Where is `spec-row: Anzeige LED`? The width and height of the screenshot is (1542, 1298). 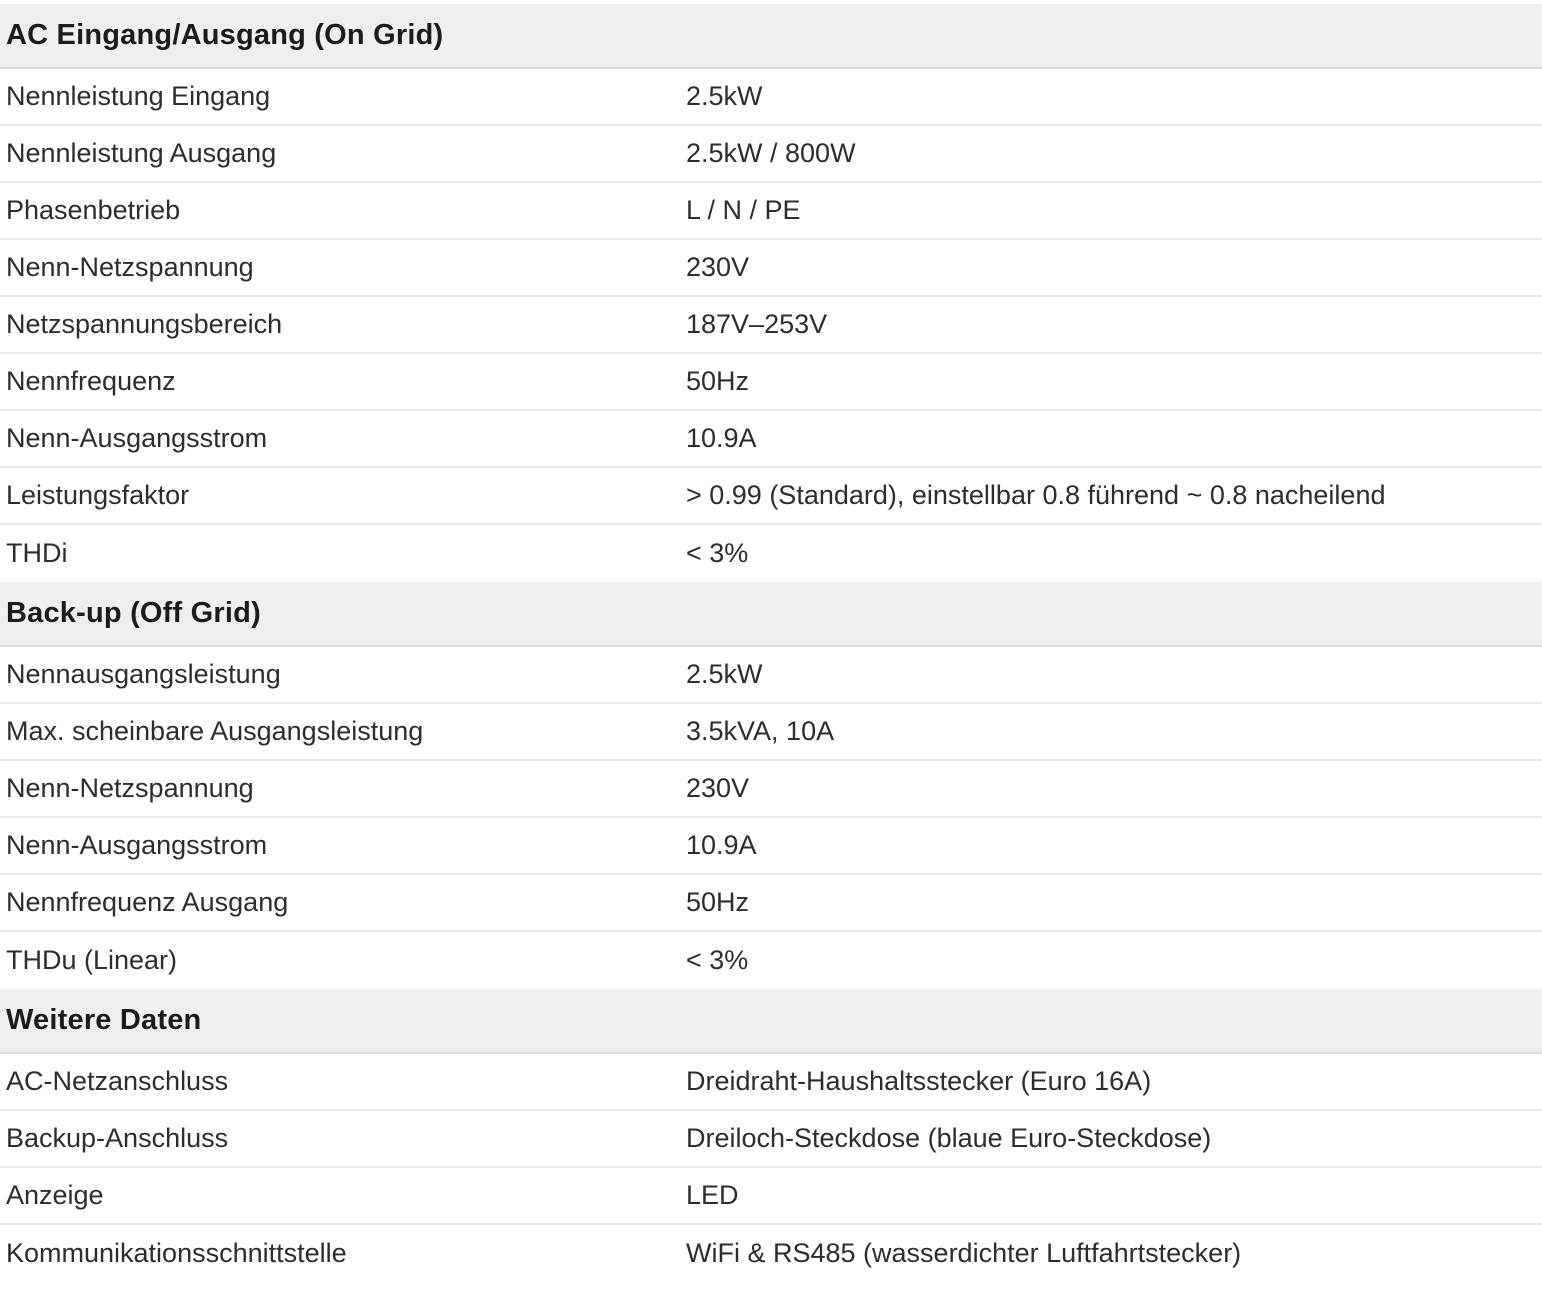 spec-row: Anzeige LED is located at coordinates (771, 1196).